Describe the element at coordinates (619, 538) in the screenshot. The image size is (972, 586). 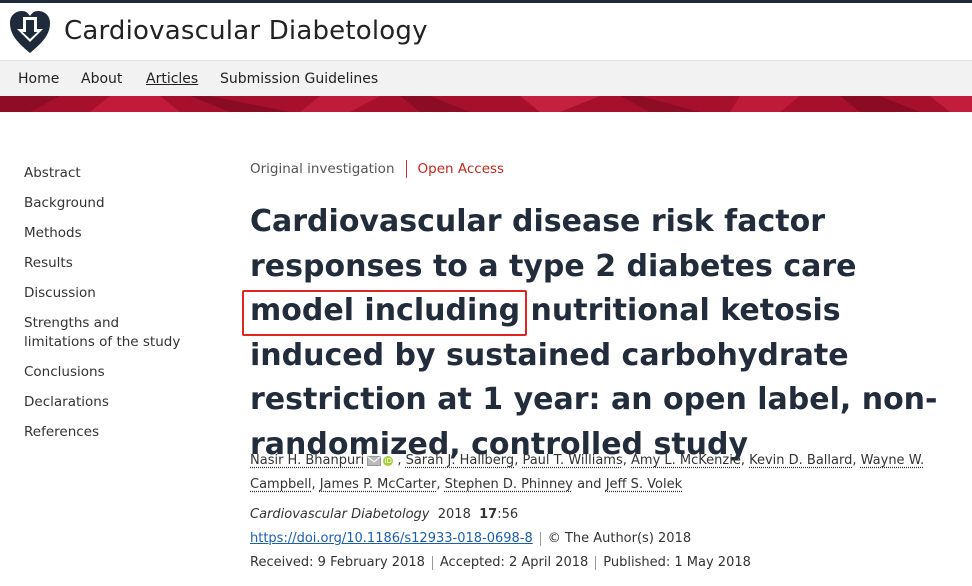
I see `copyright: © The Author(s) 2018` at that location.